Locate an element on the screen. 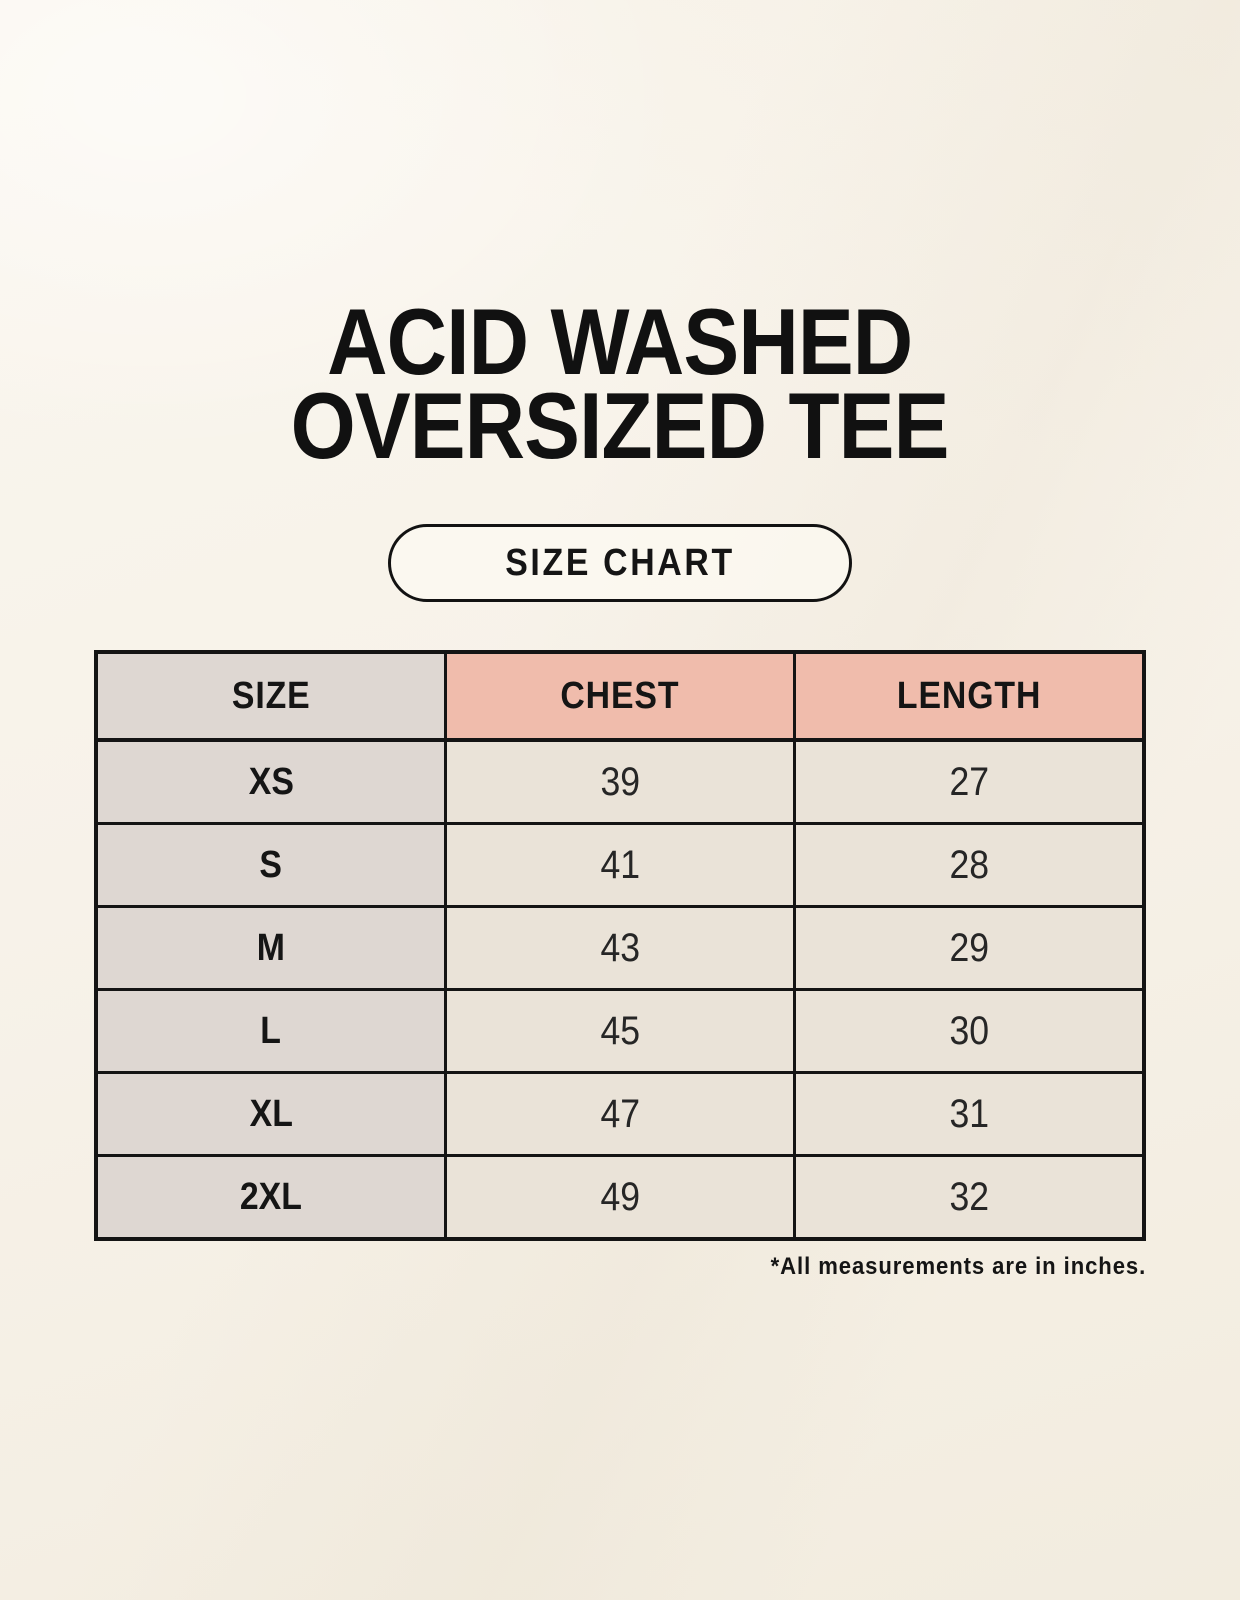 This screenshot has height=1600, width=1240. chest-value-cell: 45 is located at coordinates (620, 1031).